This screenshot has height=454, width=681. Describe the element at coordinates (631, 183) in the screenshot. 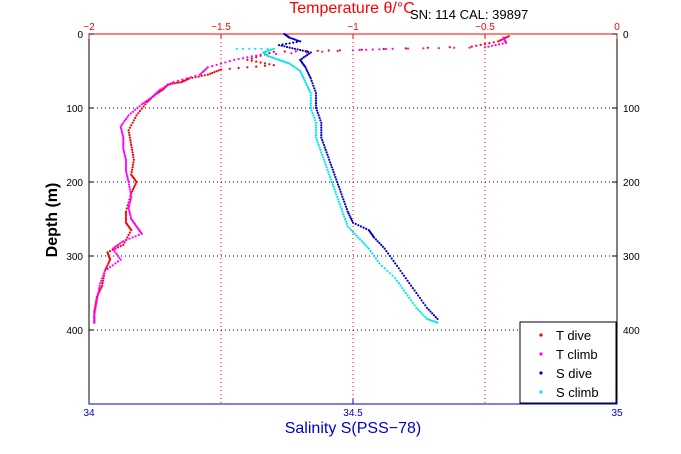

I see `depth-tick-label-right: 200` at that location.